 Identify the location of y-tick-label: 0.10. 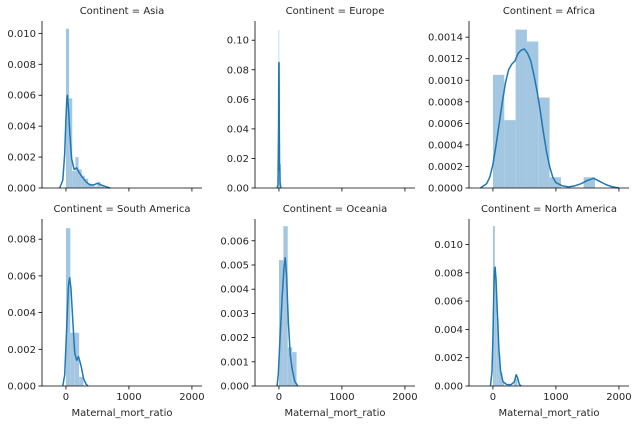
(238, 41).